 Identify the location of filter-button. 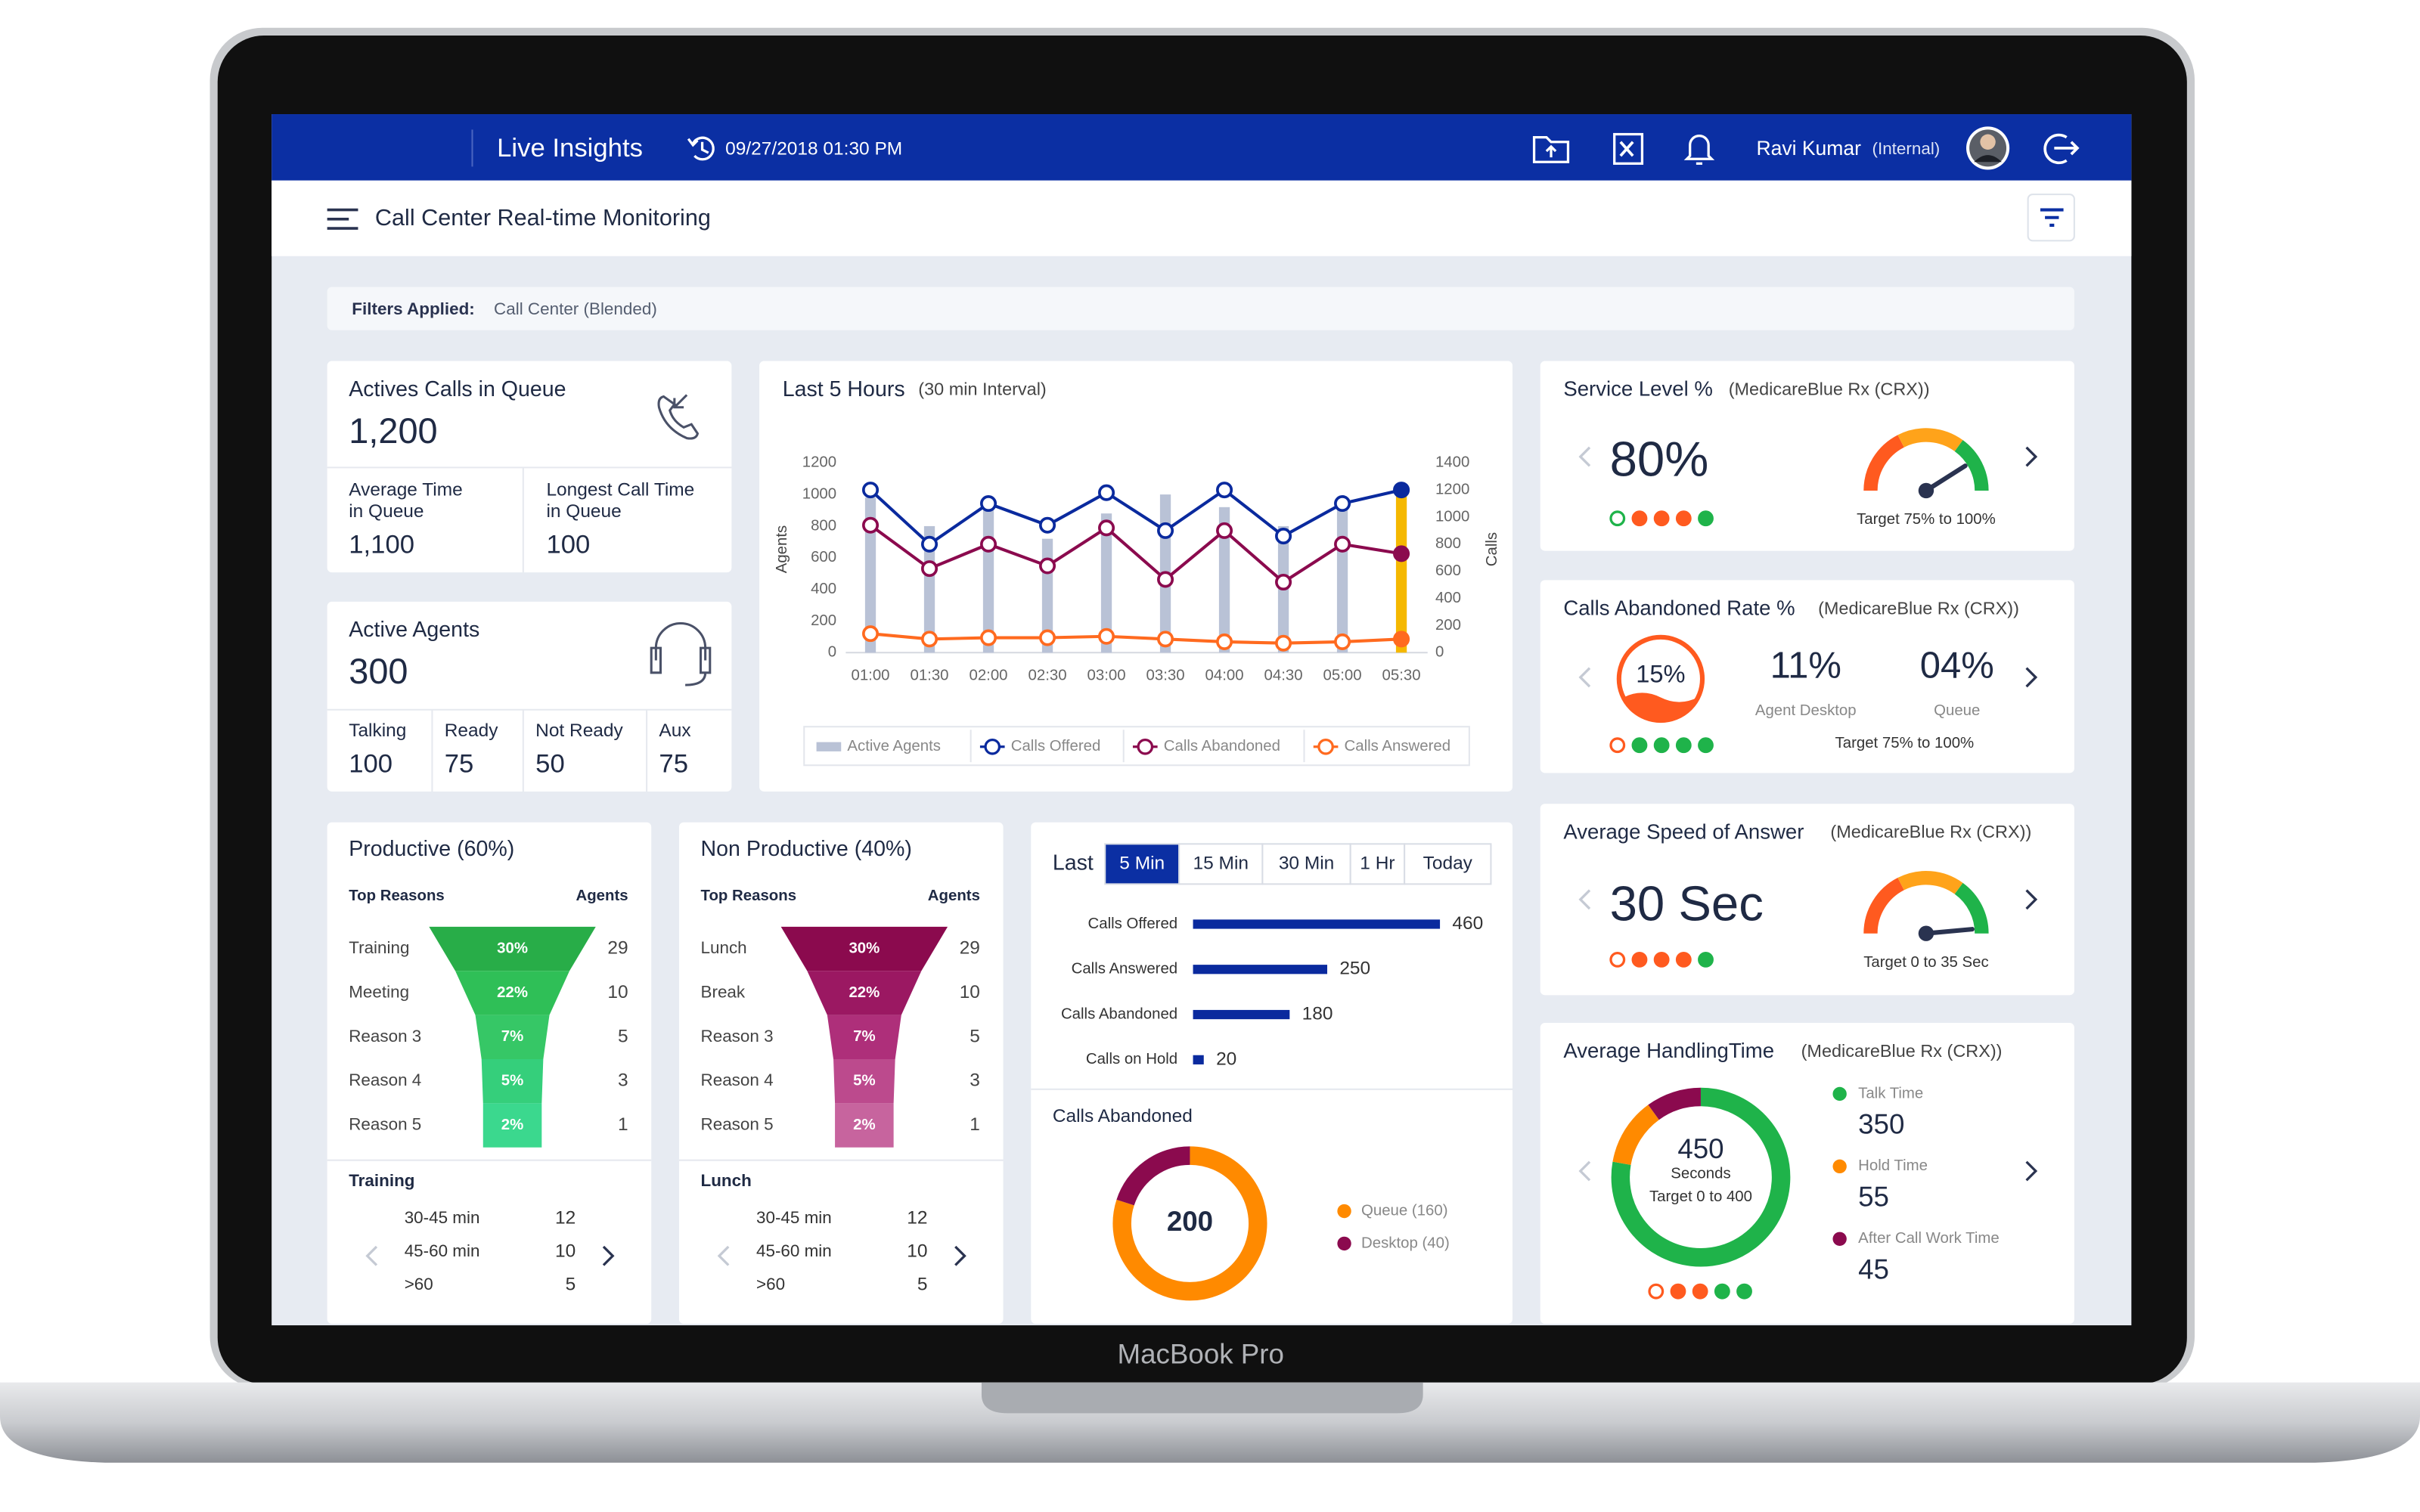
(2051, 218).